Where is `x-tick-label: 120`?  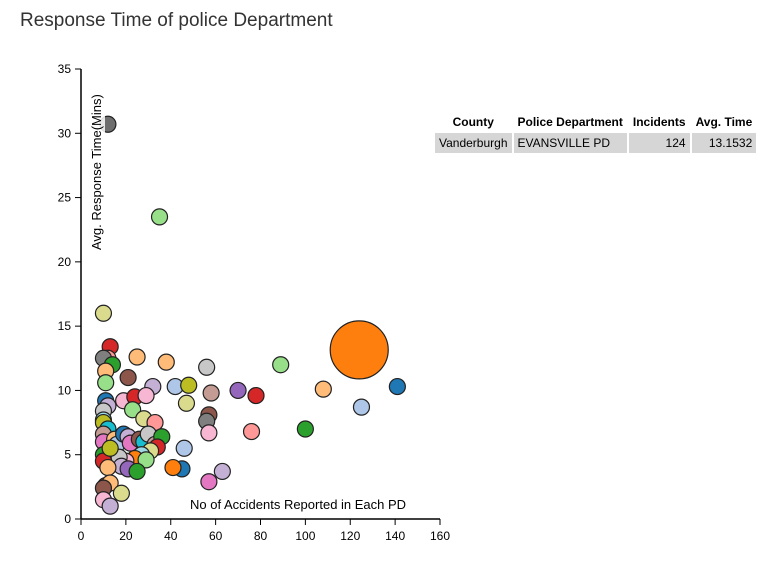
x-tick-label: 120 is located at coordinates (350, 536).